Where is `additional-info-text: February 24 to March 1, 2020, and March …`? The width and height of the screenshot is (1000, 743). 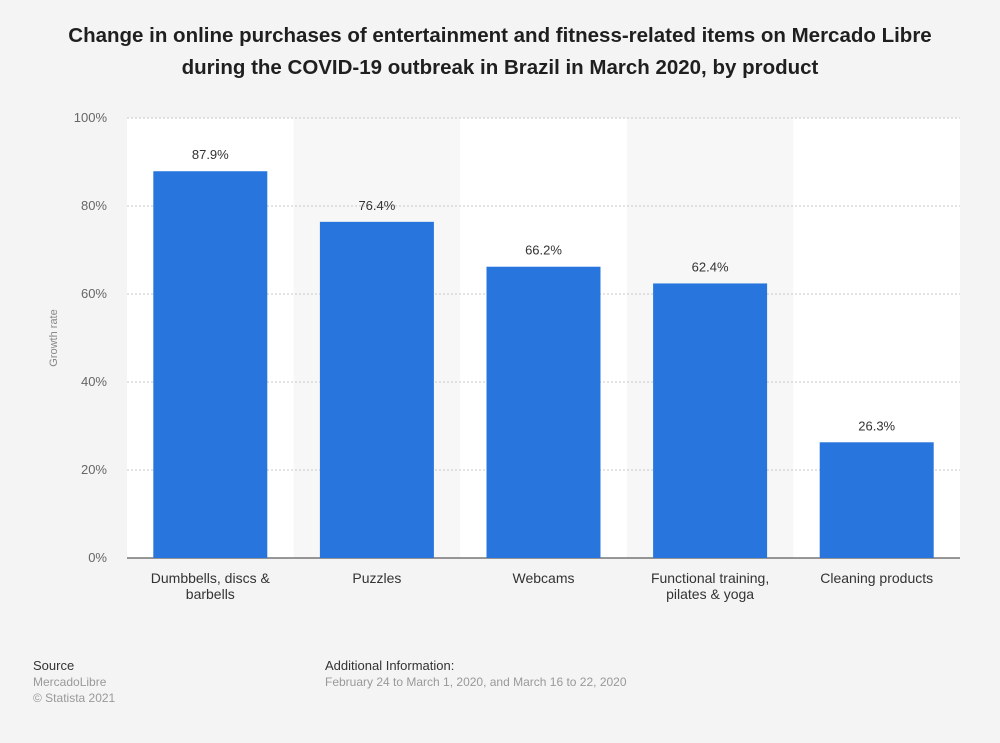 additional-info-text: February 24 to March 1, 2020, and March … is located at coordinates (476, 682).